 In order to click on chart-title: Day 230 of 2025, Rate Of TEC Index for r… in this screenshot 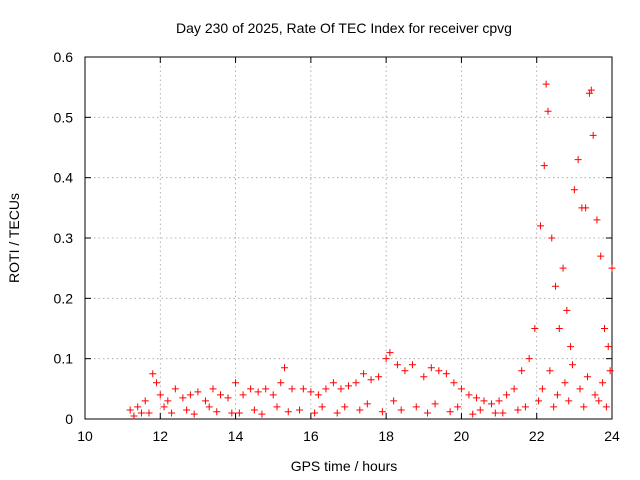, I will do `click(344, 28)`.